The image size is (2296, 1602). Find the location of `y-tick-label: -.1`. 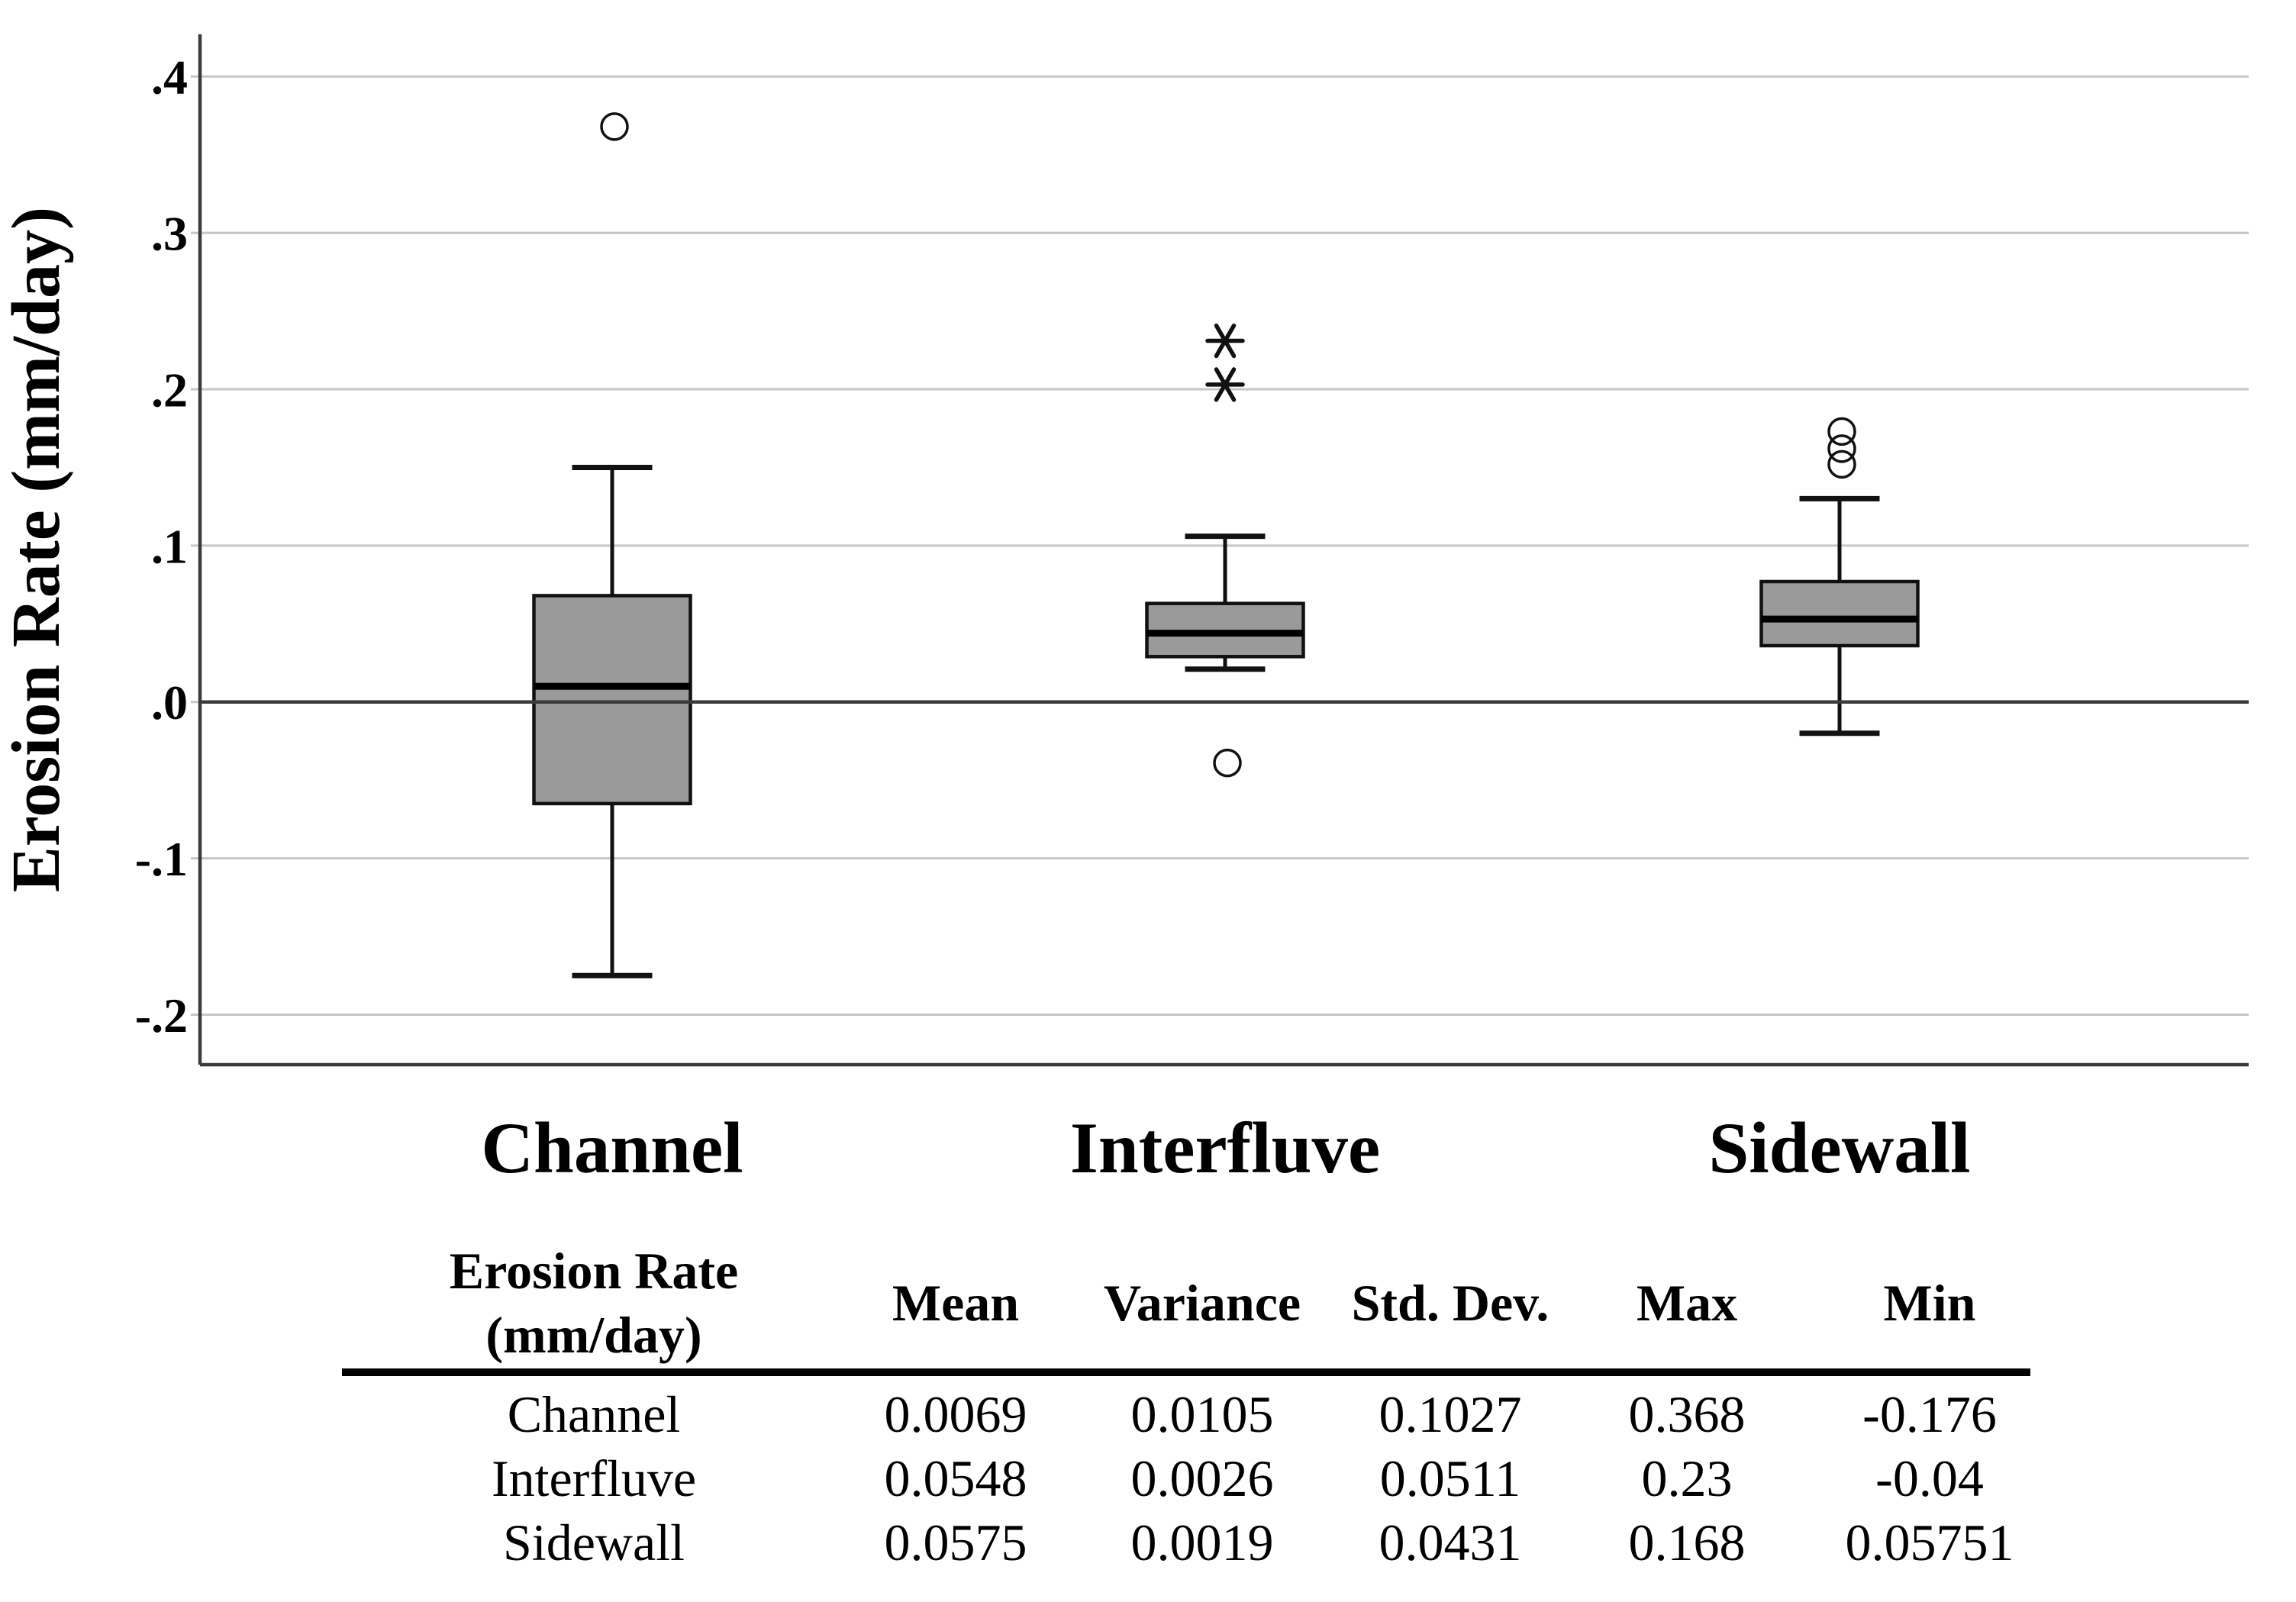

y-tick-label: -.1 is located at coordinates (161, 859).